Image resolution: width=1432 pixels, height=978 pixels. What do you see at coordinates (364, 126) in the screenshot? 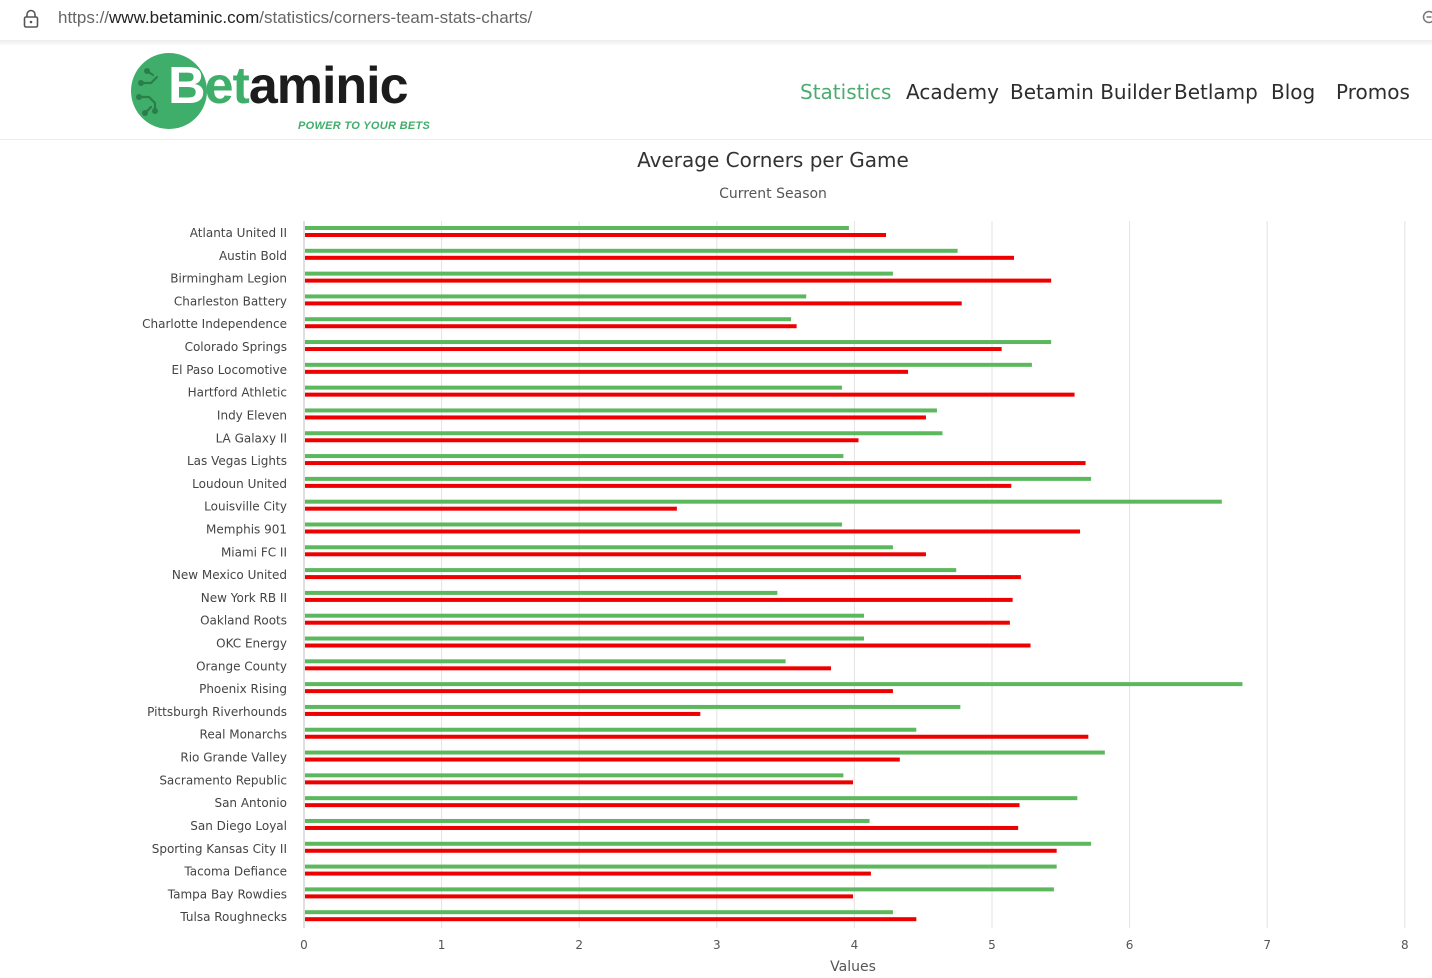
I see `logo-tagline: POWER TO YOUR BETS` at bounding box center [364, 126].